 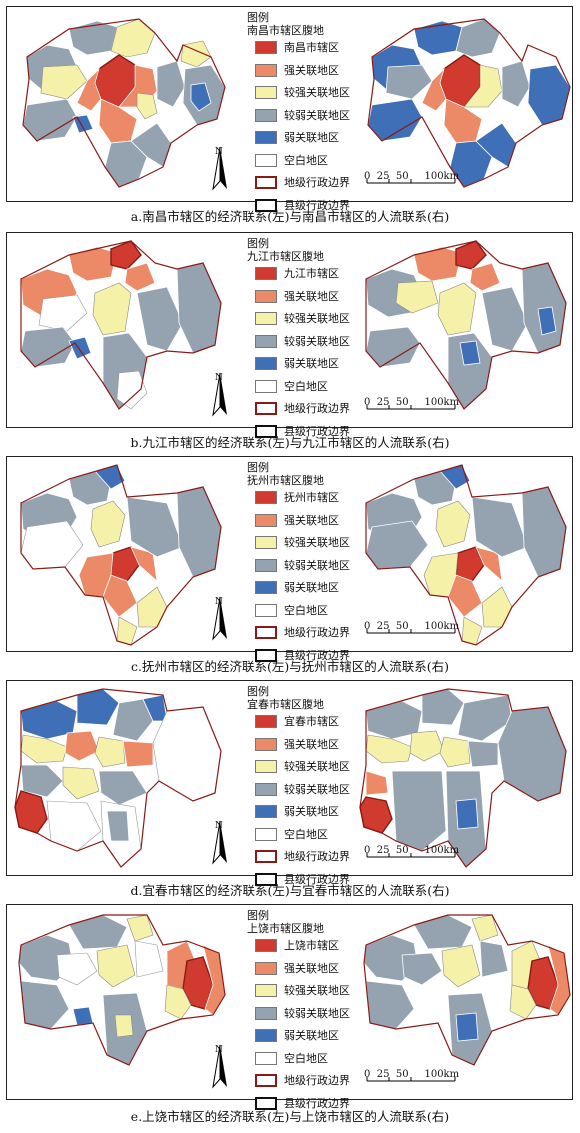 What do you see at coordinates (500, 527) in the screenshot?
I see `map-c-right-e1` at bounding box center [500, 527].